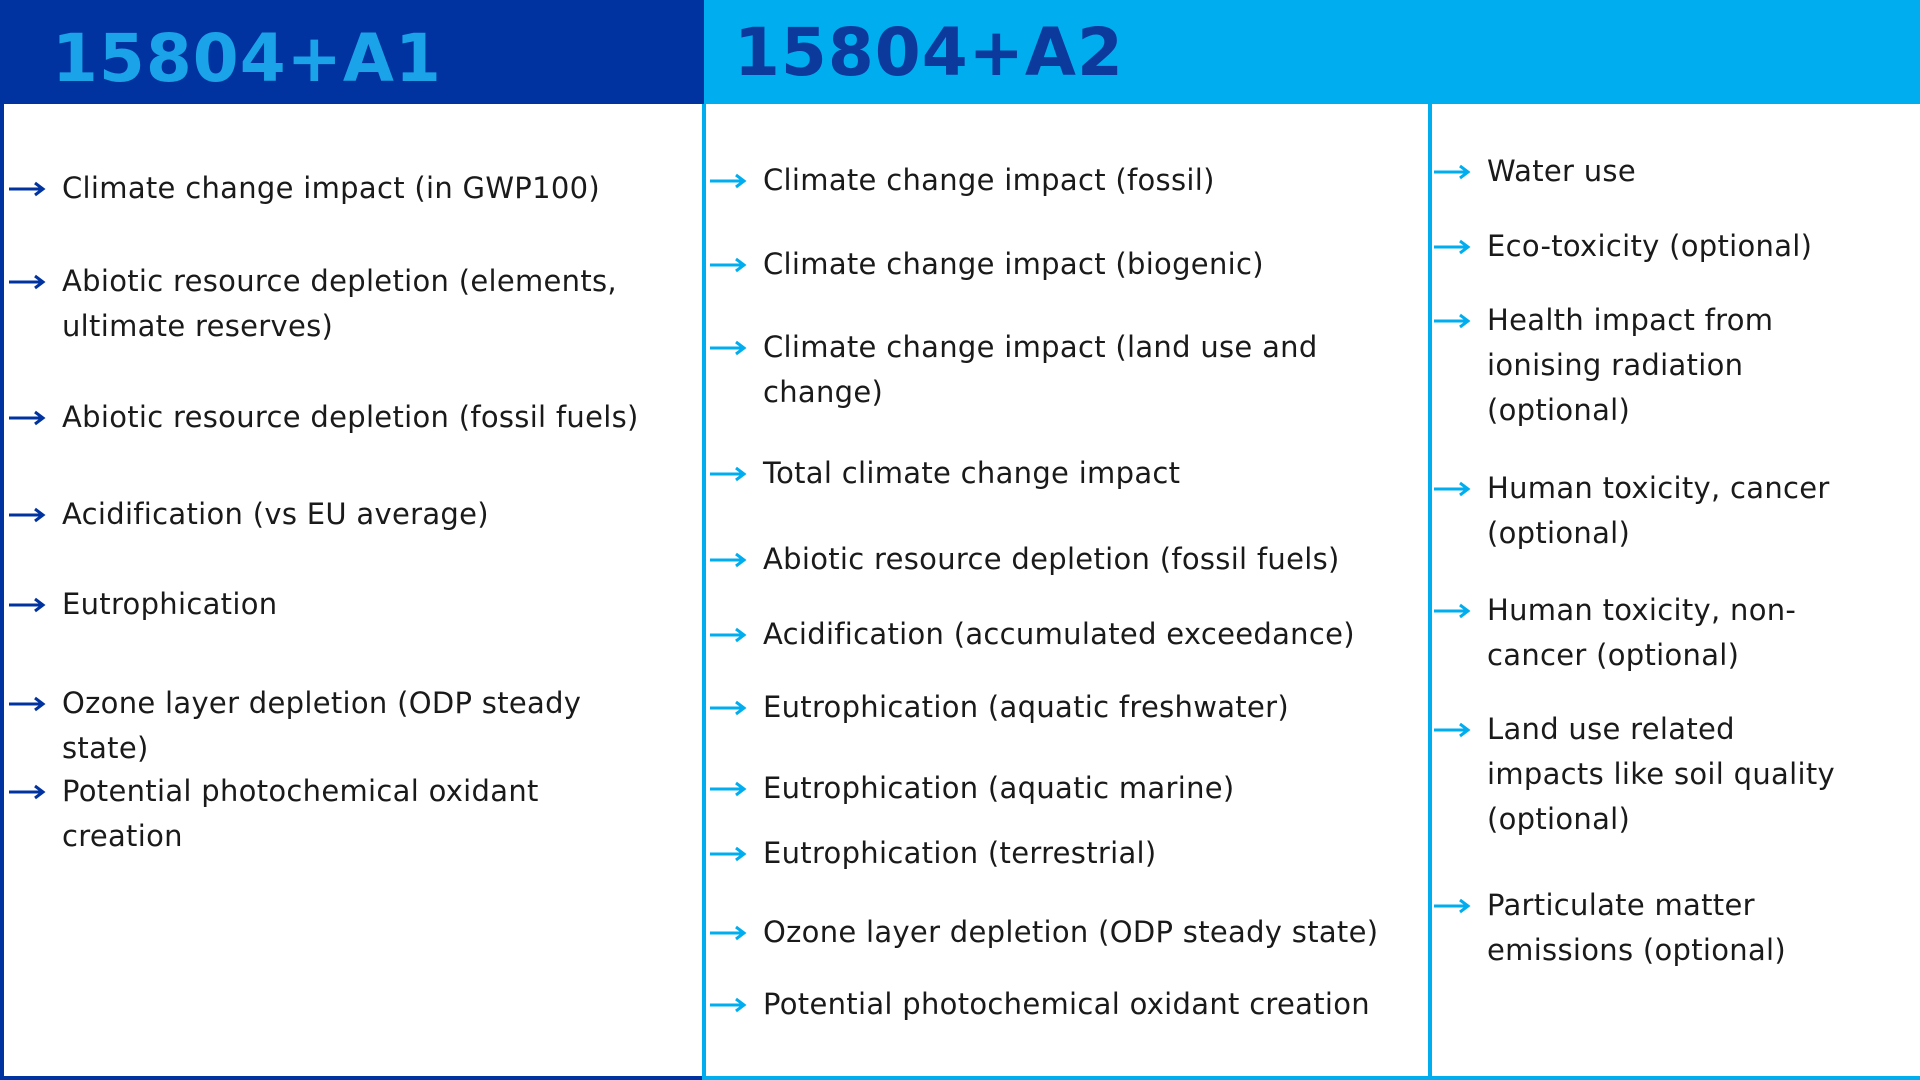 The image size is (1920, 1080). Describe the element at coordinates (1561, 171) in the screenshot. I see `list-item-label: Water use` at that location.